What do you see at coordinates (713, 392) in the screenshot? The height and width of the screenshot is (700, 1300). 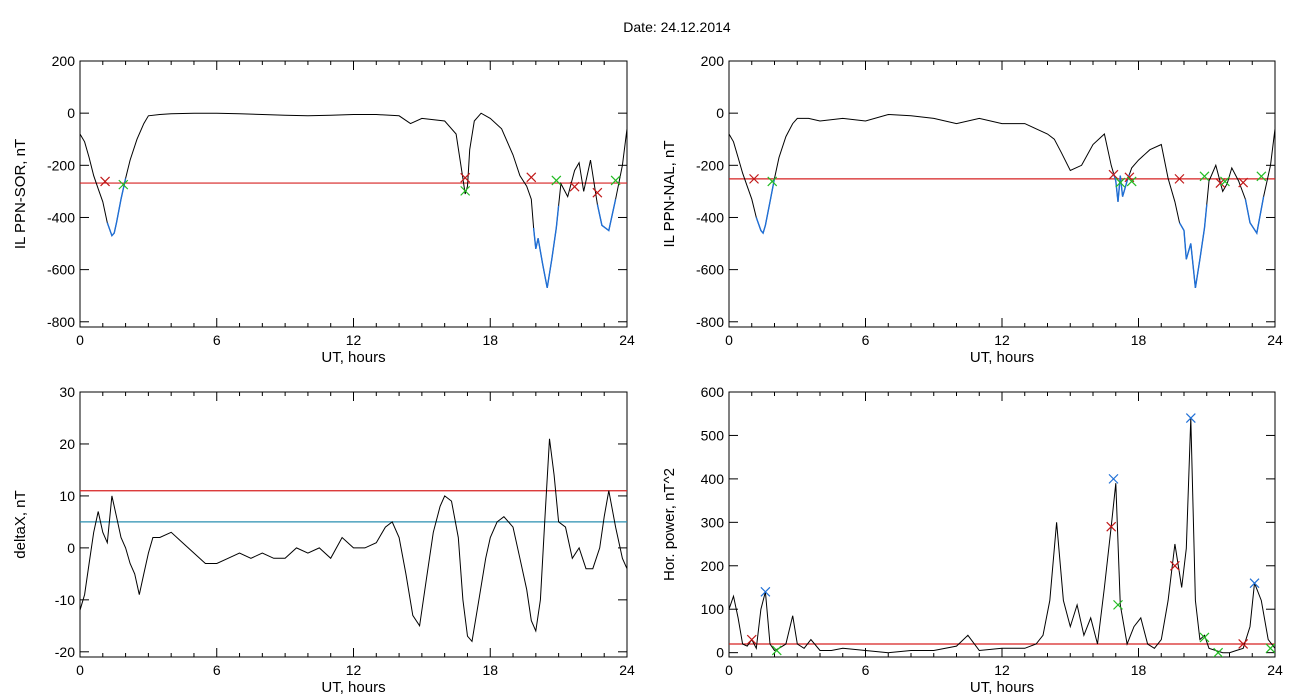 I see `y-tick-label: 600` at bounding box center [713, 392].